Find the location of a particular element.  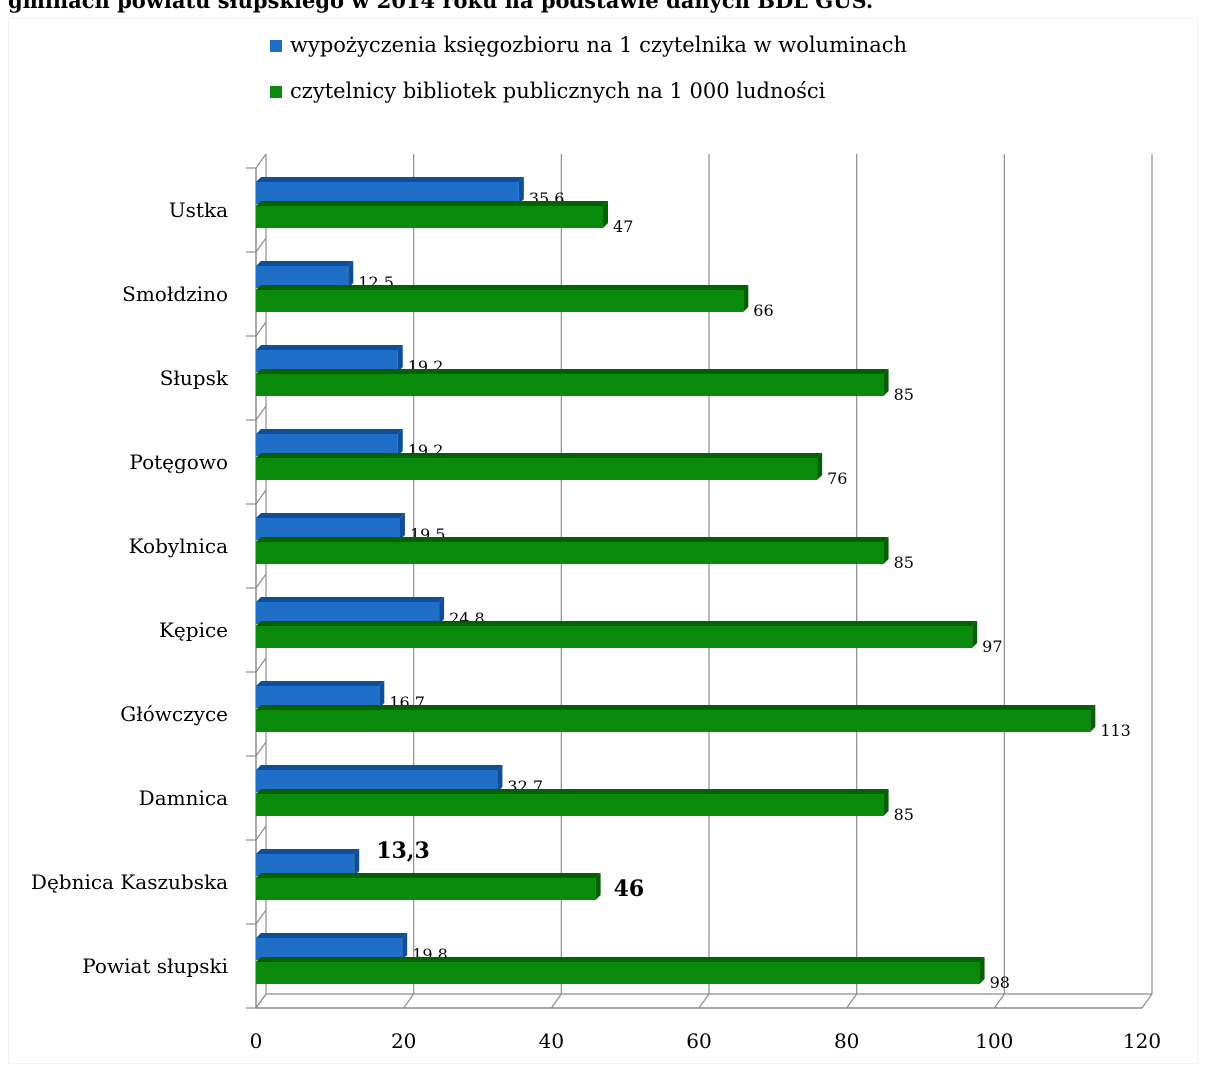

x-tick-label-0: 0 is located at coordinates (256, 1041).